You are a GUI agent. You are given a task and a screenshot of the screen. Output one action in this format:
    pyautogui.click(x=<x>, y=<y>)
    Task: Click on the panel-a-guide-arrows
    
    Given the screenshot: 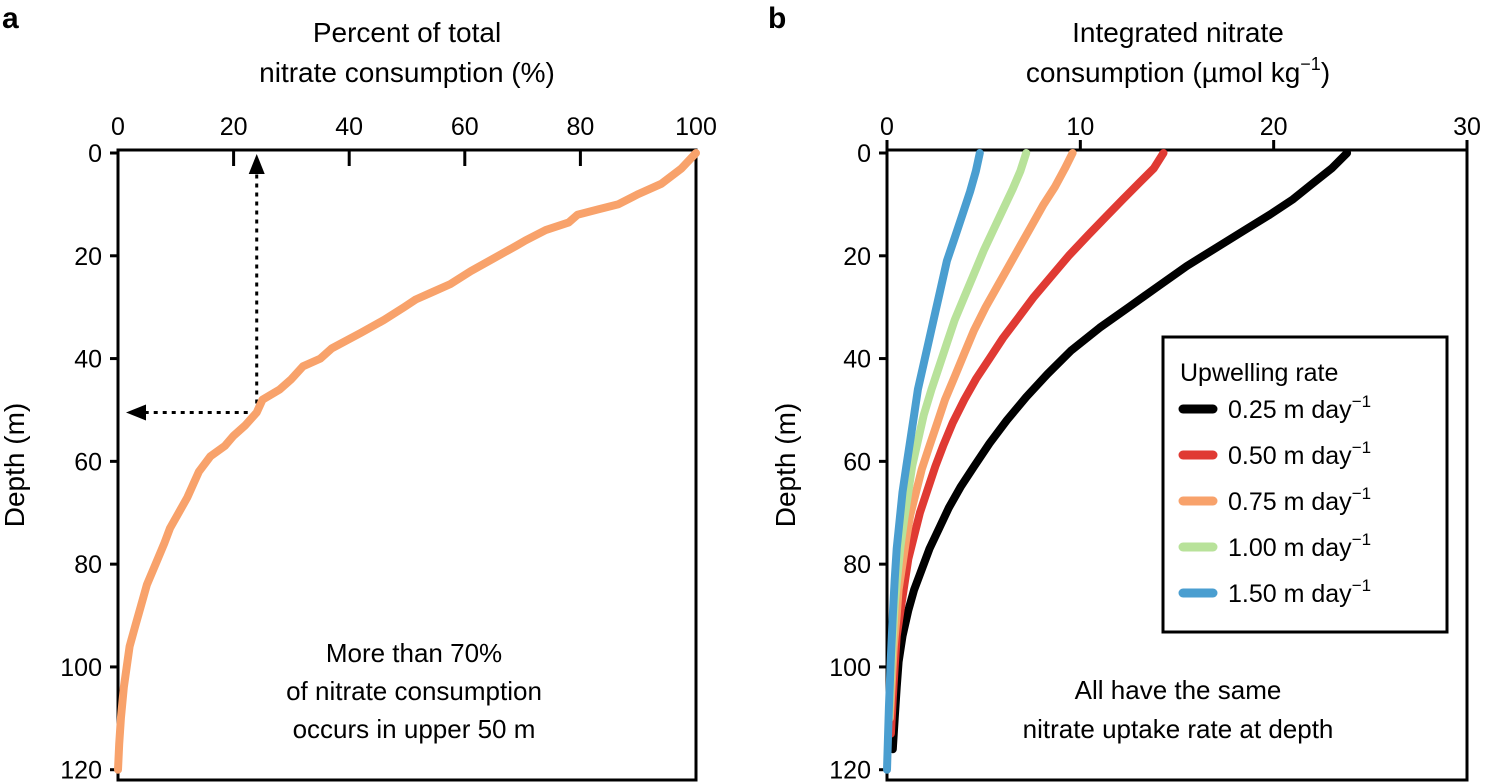 What is the action you would take?
    pyautogui.click(x=195, y=287)
    